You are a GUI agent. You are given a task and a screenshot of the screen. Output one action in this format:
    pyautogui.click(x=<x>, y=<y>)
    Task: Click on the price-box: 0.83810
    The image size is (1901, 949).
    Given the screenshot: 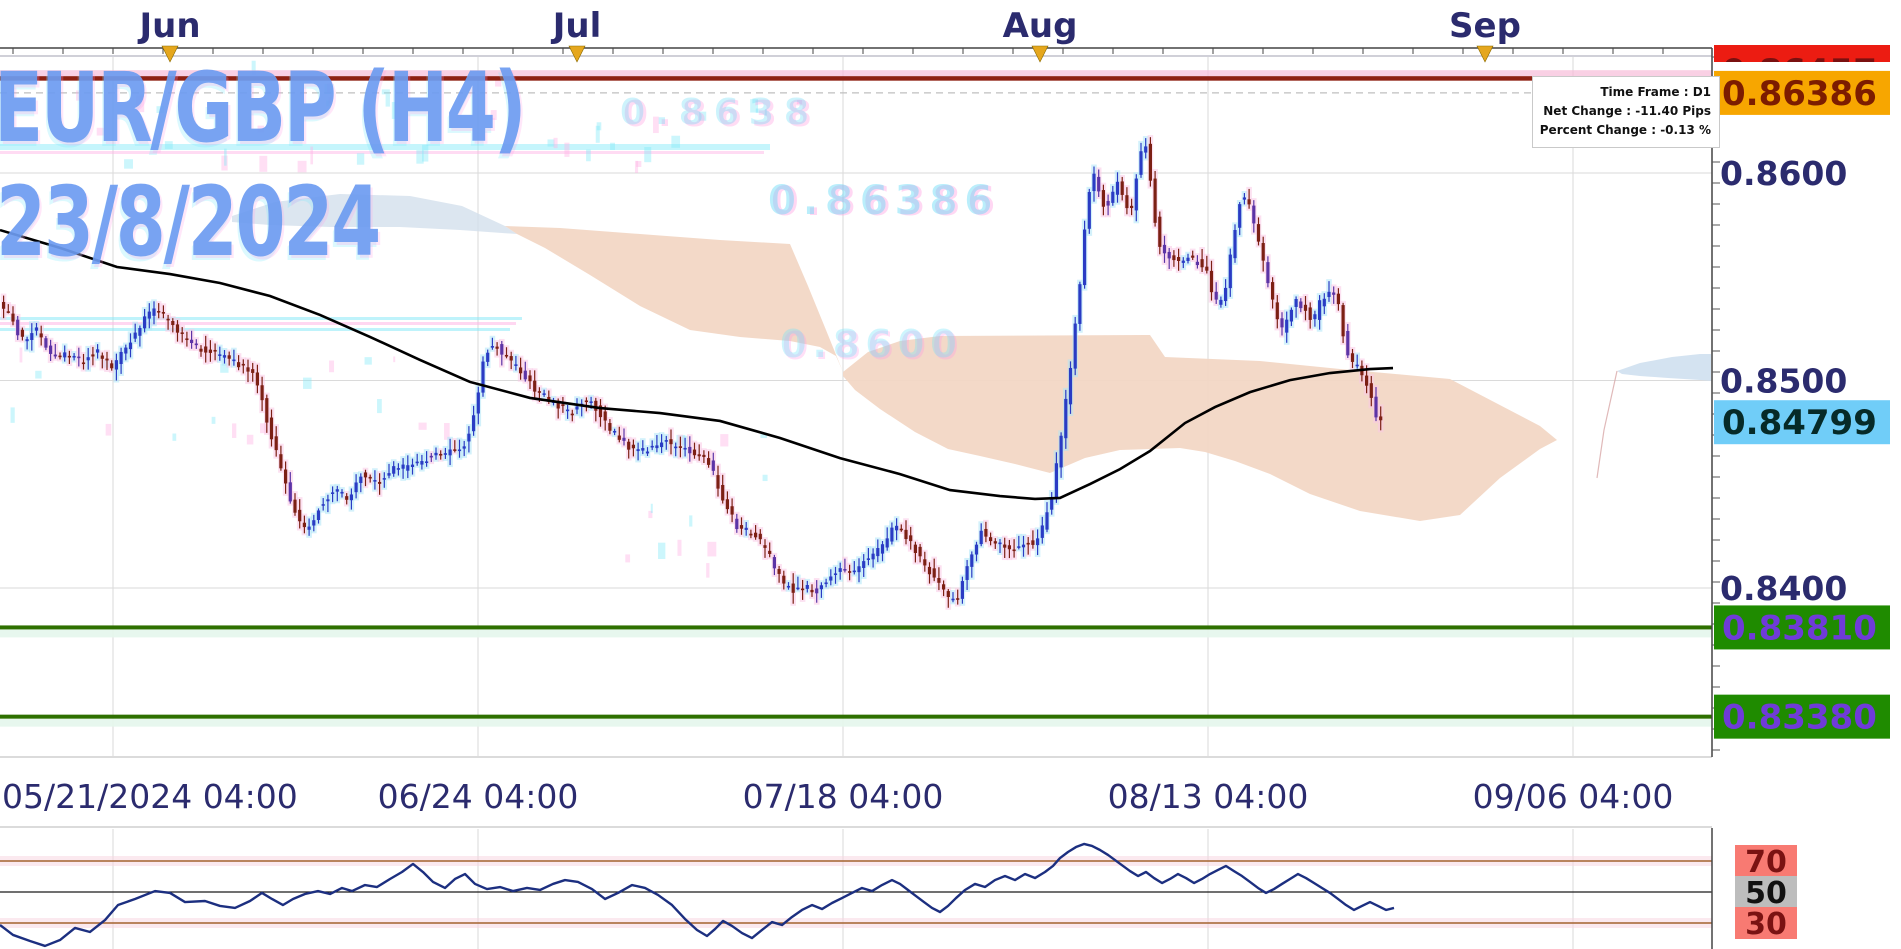 What is the action you would take?
    pyautogui.click(x=1802, y=627)
    